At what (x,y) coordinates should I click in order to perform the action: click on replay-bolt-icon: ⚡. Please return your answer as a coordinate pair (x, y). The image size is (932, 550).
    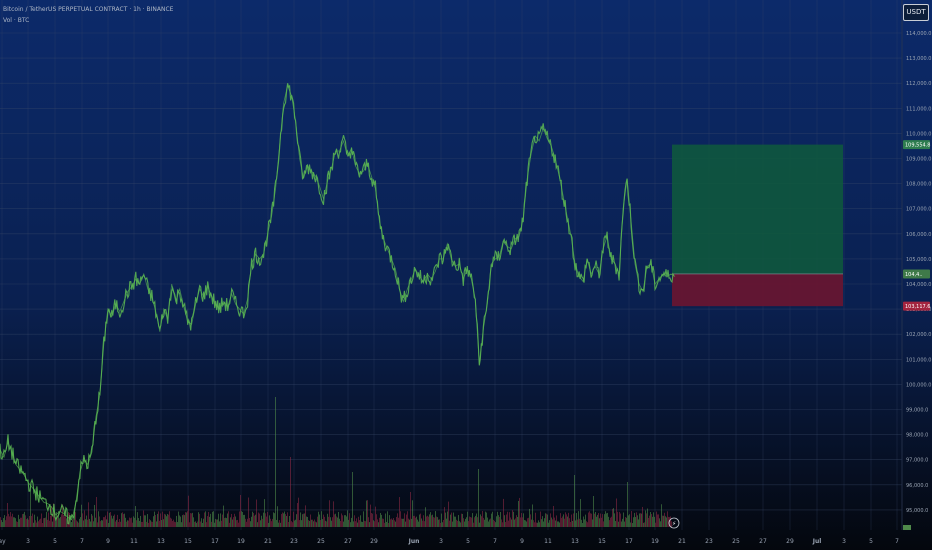
    Looking at the image, I should click on (674, 524).